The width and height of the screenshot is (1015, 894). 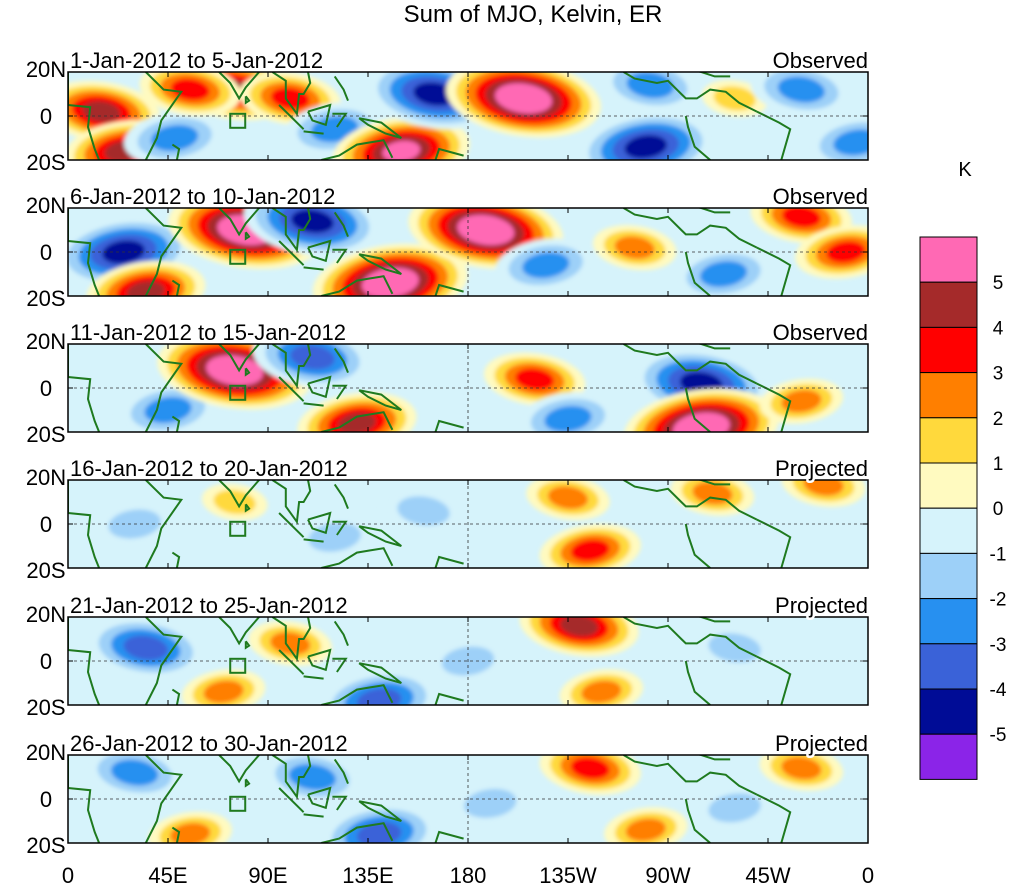 What do you see at coordinates (568, 875) in the screenshot?
I see `x-tick-label: 135W` at bounding box center [568, 875].